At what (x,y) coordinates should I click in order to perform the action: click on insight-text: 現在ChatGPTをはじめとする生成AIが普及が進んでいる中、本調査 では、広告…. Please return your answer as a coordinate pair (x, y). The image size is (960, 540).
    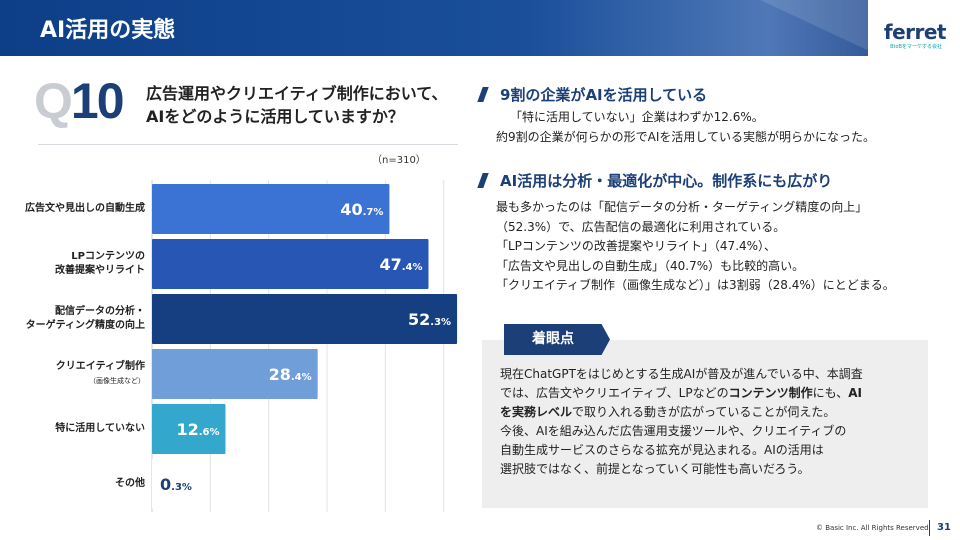
    Looking at the image, I should click on (710, 422).